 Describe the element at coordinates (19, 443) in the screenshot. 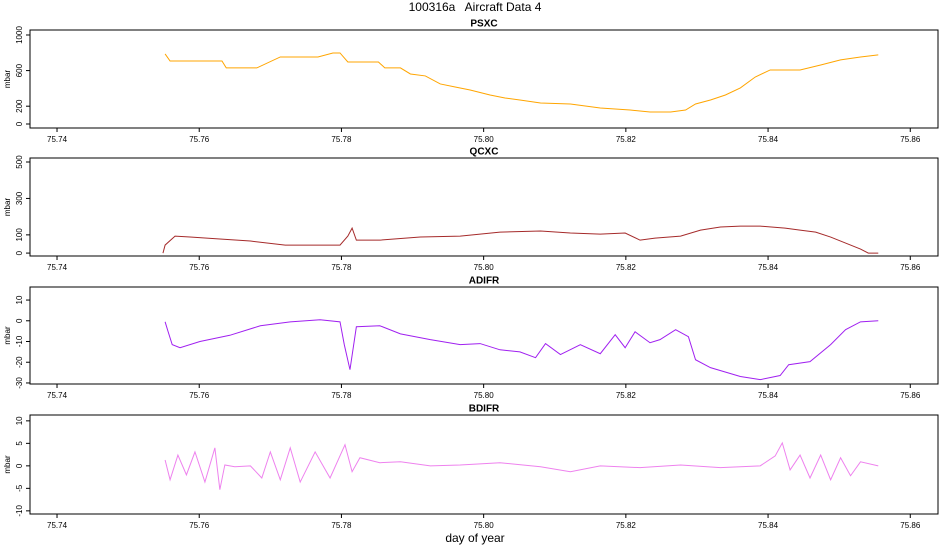

I see `y-tick-label: 5` at that location.